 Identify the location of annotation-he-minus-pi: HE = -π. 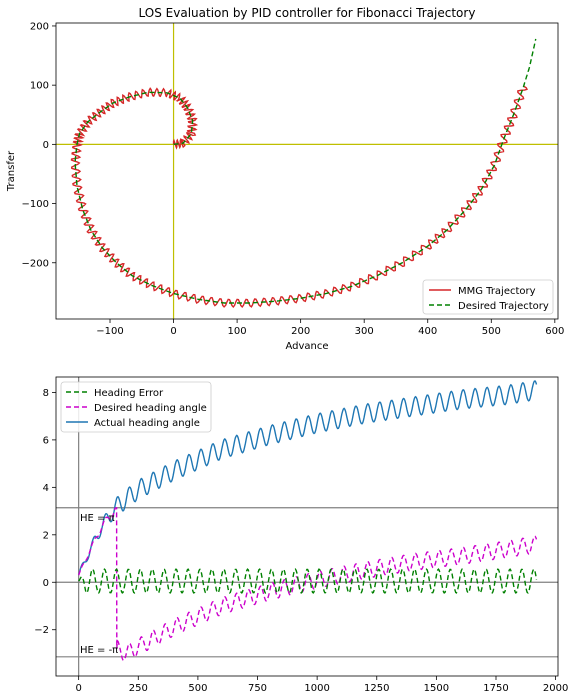
(99, 650).